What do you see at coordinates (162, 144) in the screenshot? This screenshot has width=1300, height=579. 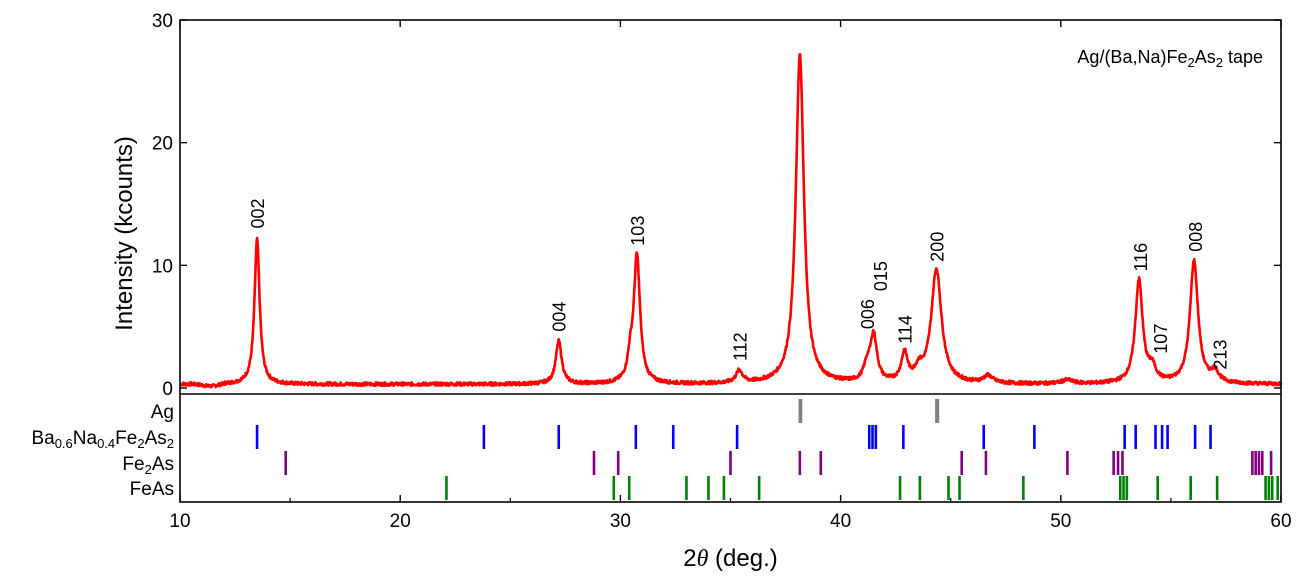 I see `y-tick-label: 20` at bounding box center [162, 144].